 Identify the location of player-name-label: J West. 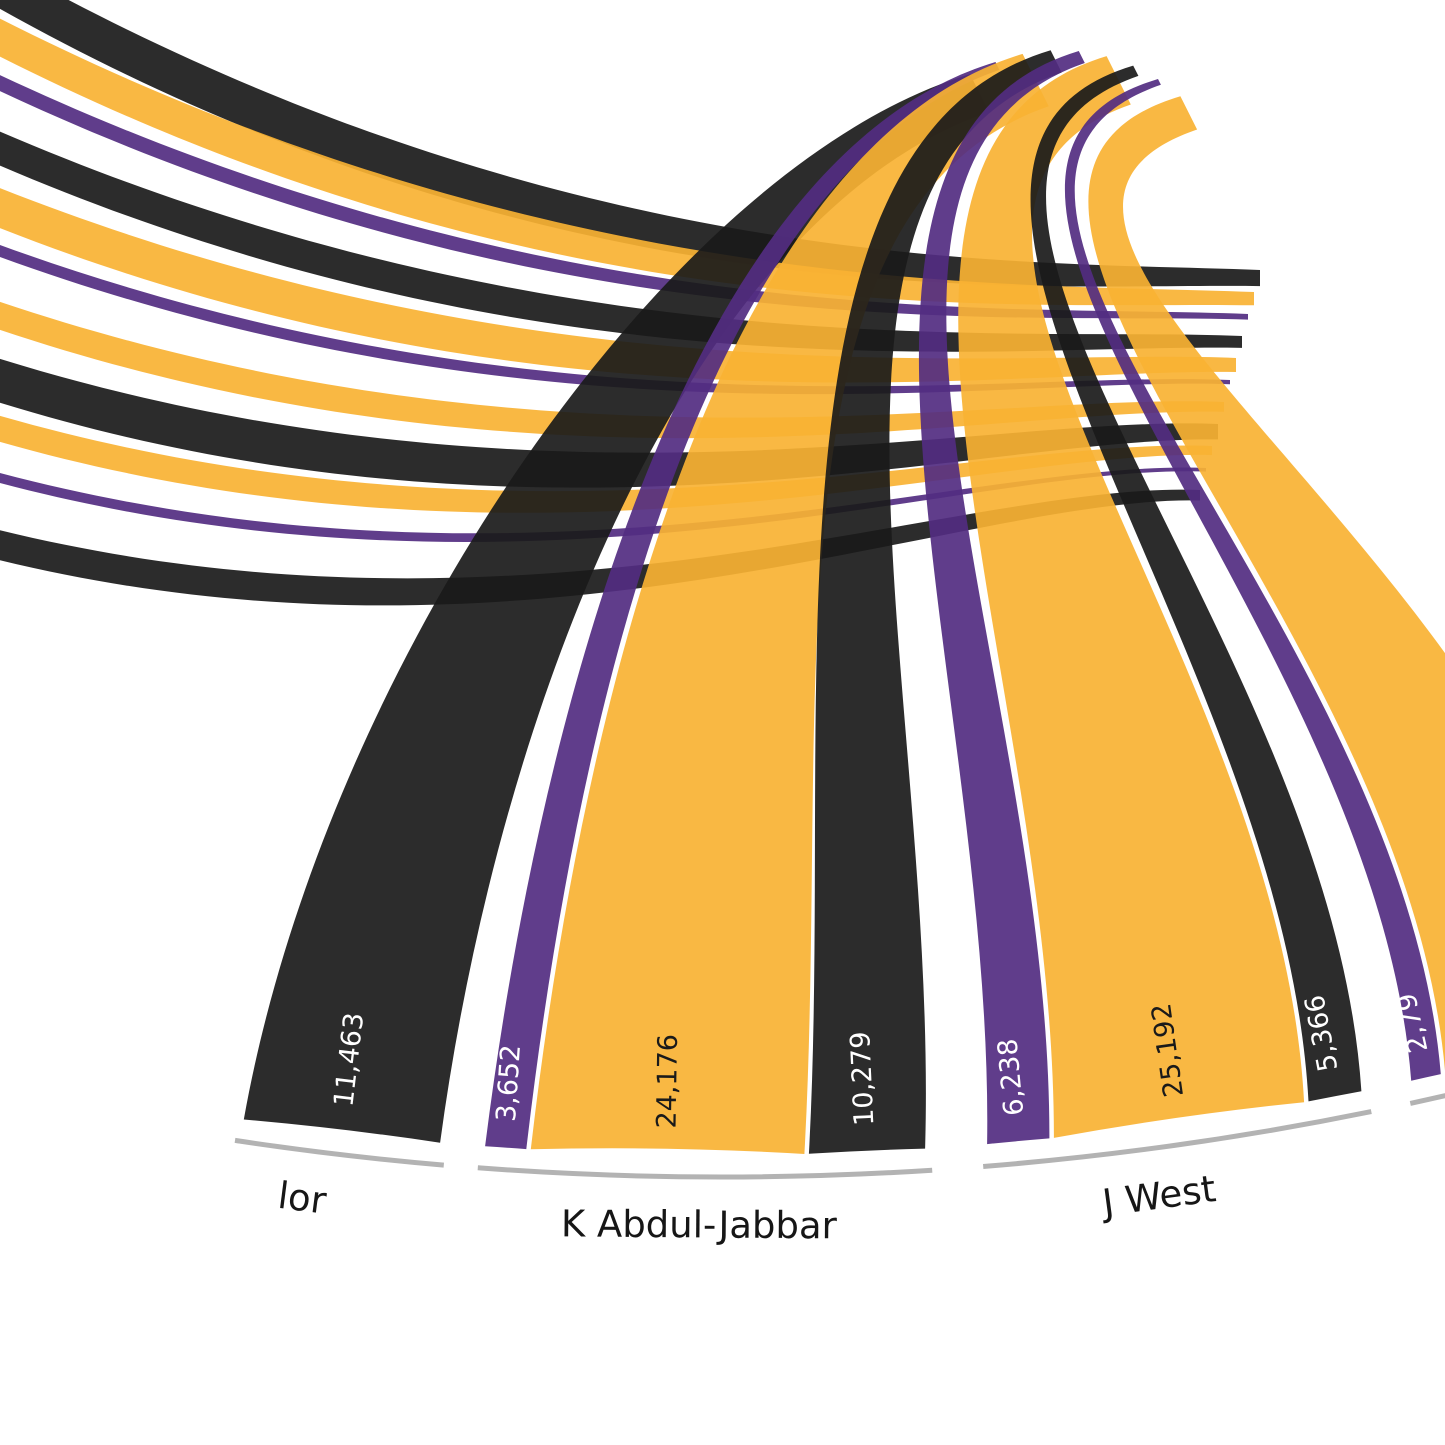
(1158, 1196).